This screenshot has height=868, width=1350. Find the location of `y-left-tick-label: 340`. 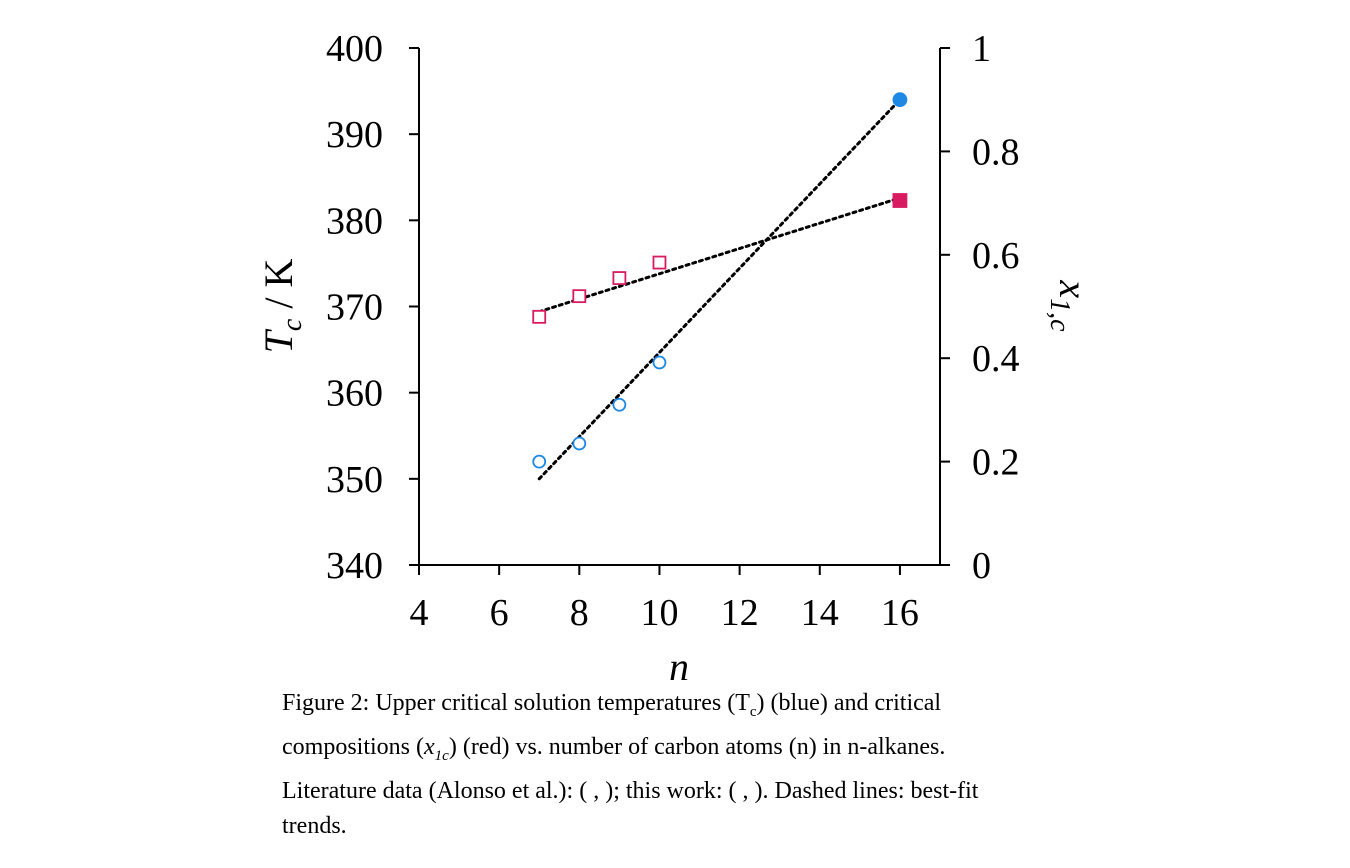

y-left-tick-label: 340 is located at coordinates (354, 566).